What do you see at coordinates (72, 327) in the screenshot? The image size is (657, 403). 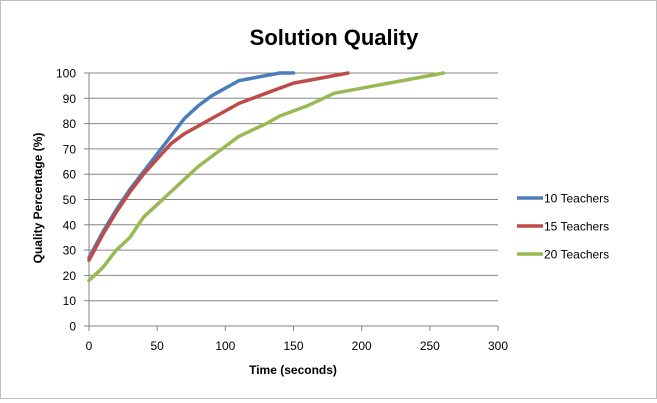 I see `y-tick-label: 0` at bounding box center [72, 327].